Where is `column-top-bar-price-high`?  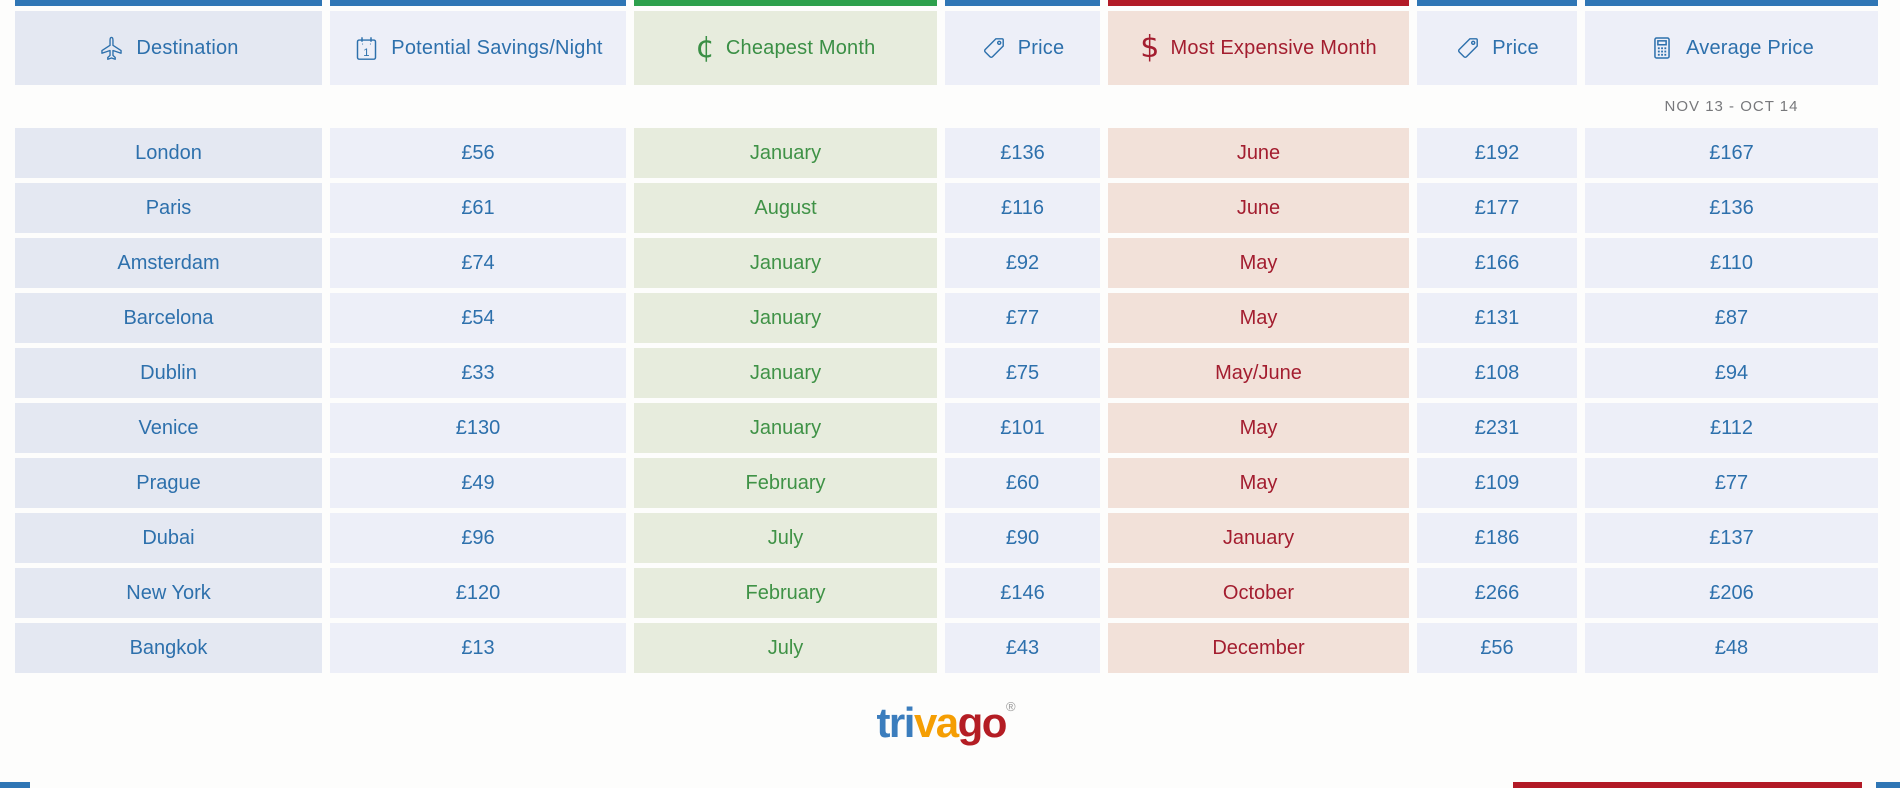
column-top-bar-price-high is located at coordinates (1497, 3).